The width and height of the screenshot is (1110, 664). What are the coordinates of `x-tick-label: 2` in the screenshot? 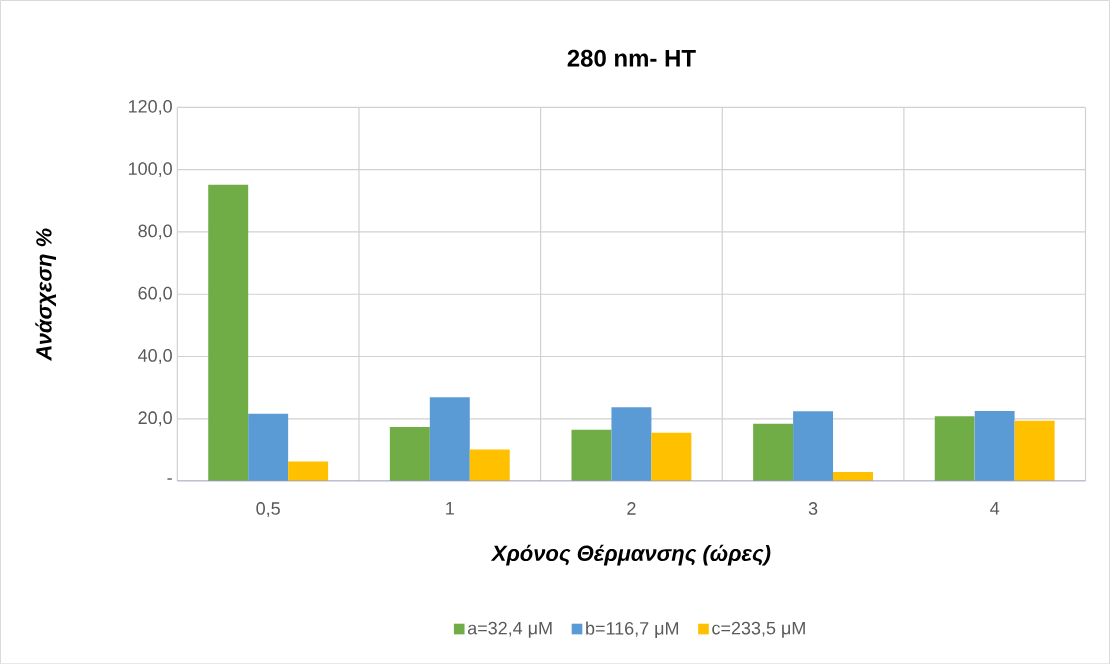 It's located at (631, 508).